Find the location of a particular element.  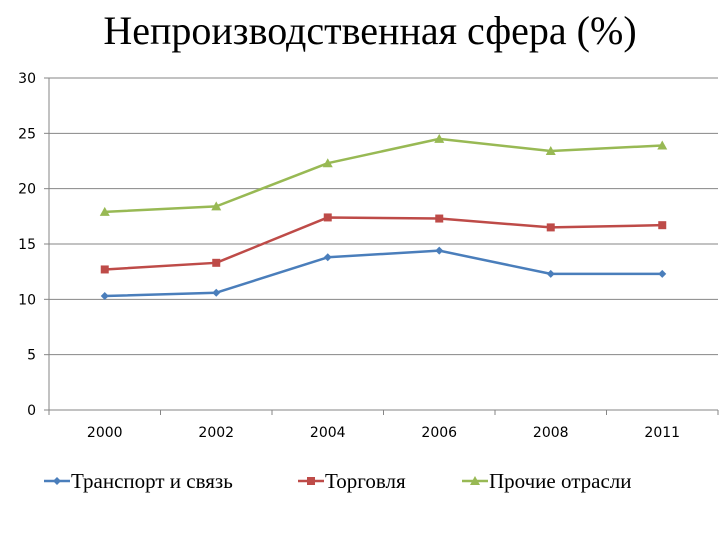

legend-label: Прочие отрасли is located at coordinates (560, 481).